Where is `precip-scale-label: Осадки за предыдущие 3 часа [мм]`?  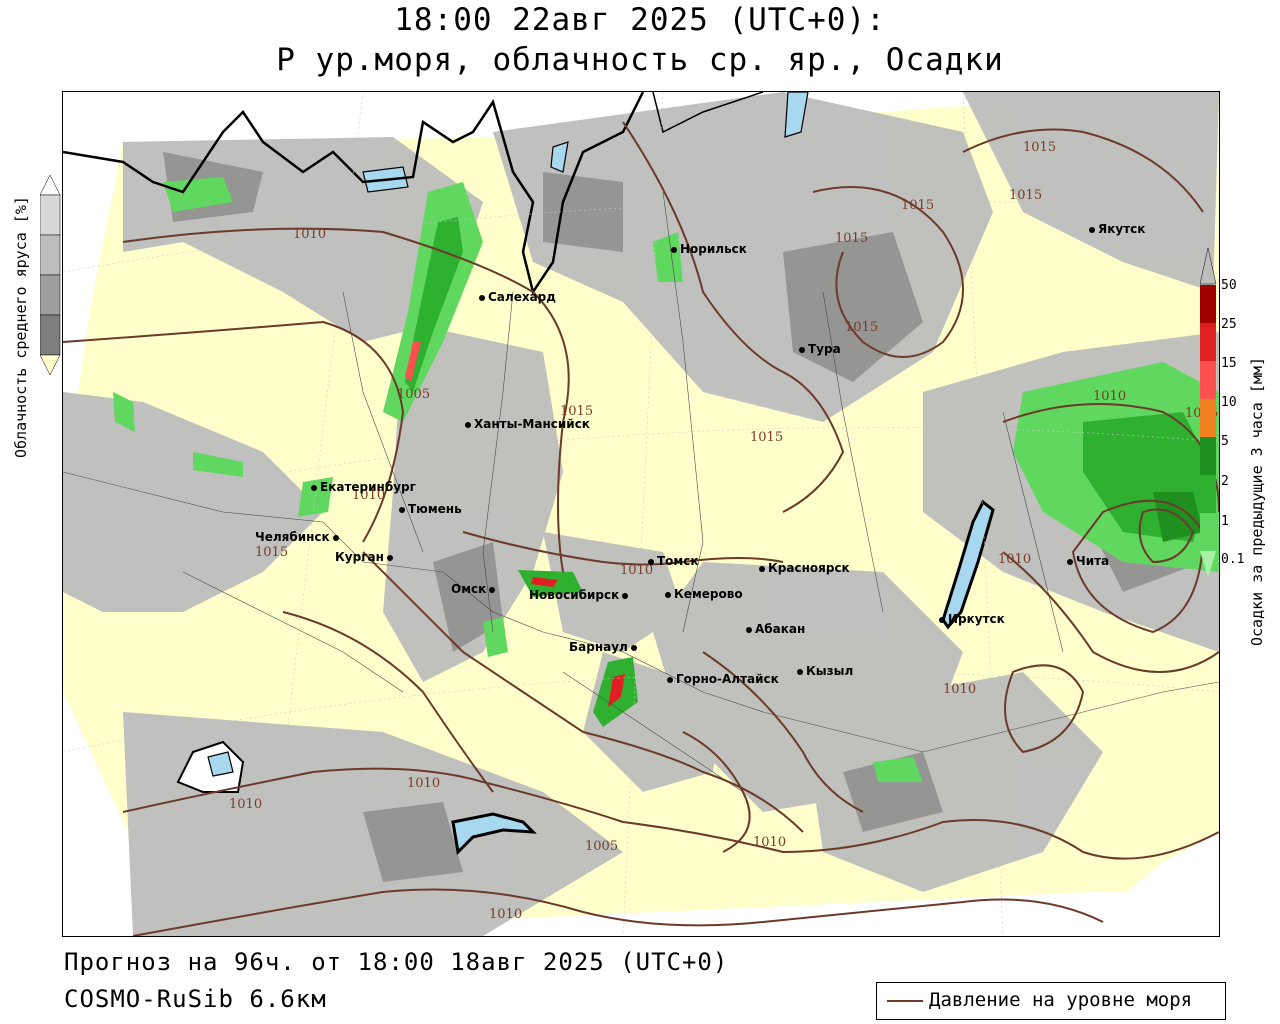 precip-scale-label: Осадки за предыдущие 3 часа [мм] is located at coordinates (1257, 501).